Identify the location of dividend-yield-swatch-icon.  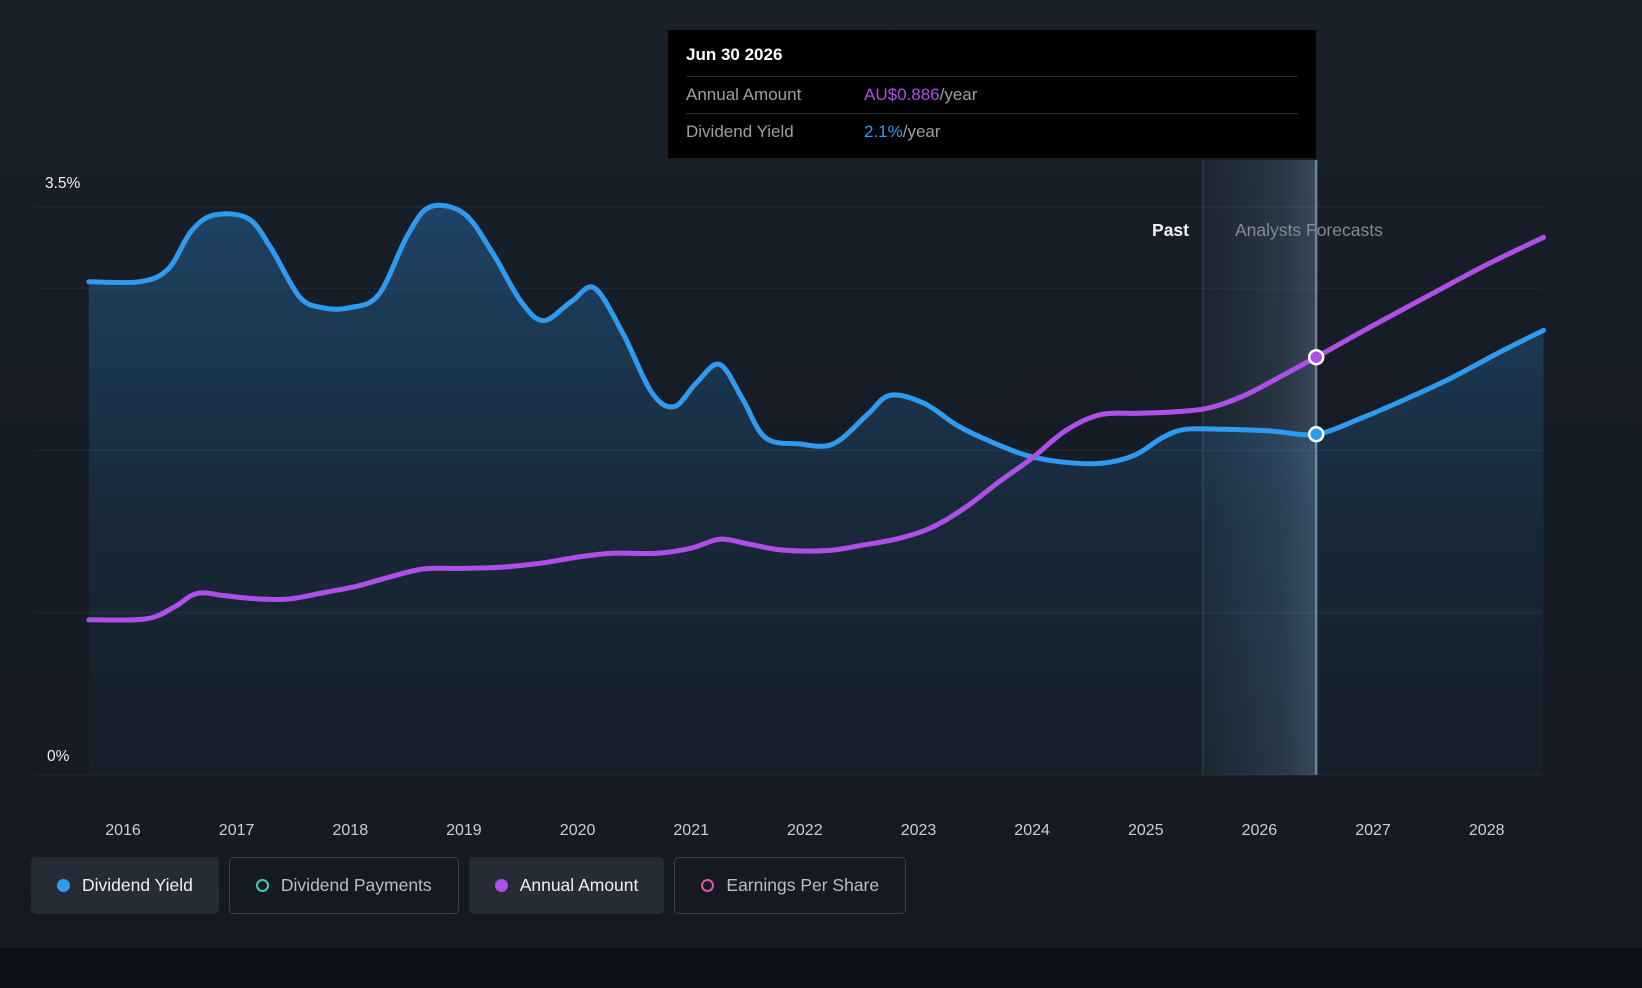
(63, 885).